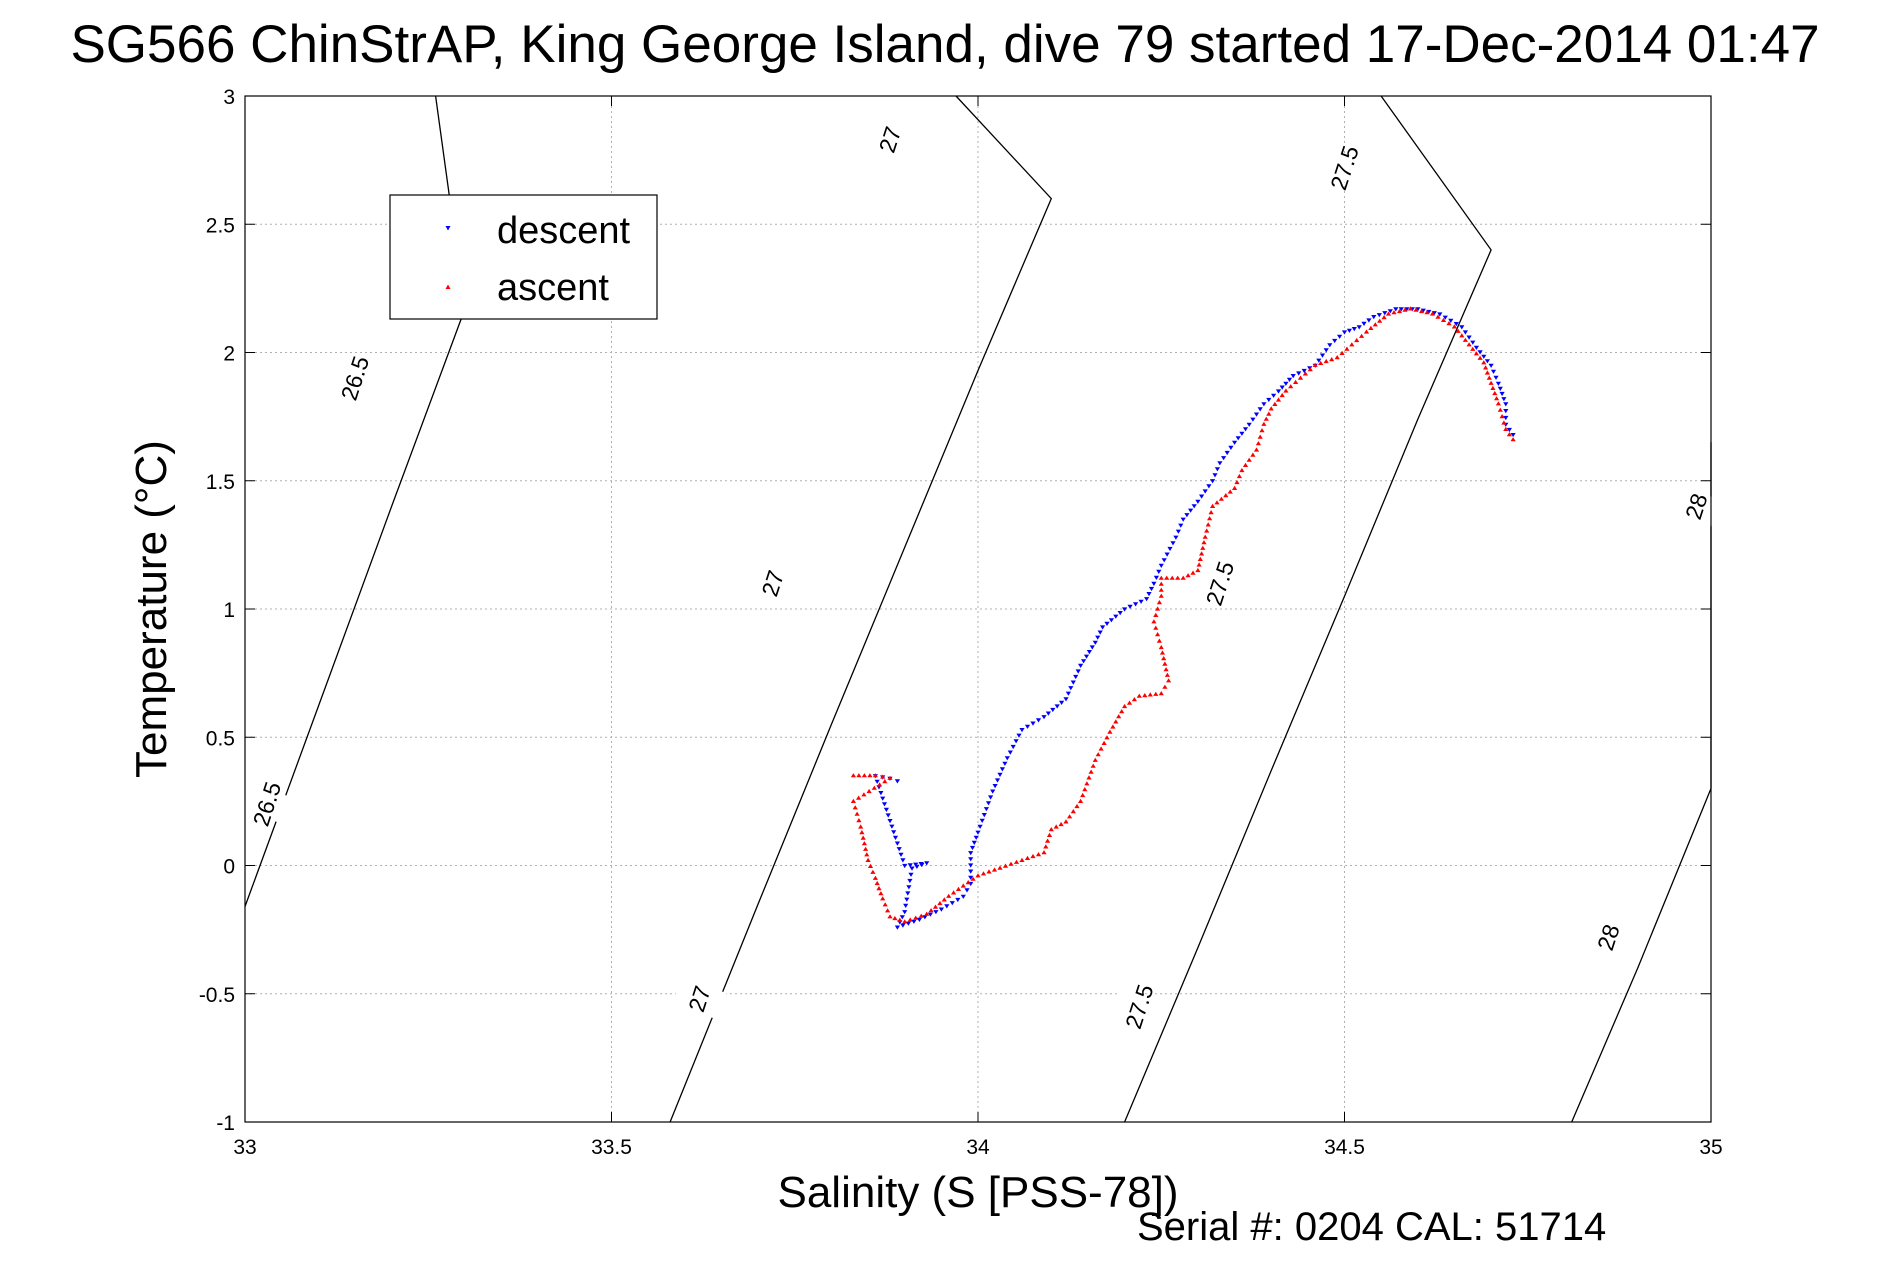 The image size is (1891, 1262). Describe the element at coordinates (523, 257) in the screenshot. I see `legend: descent ascent` at that location.